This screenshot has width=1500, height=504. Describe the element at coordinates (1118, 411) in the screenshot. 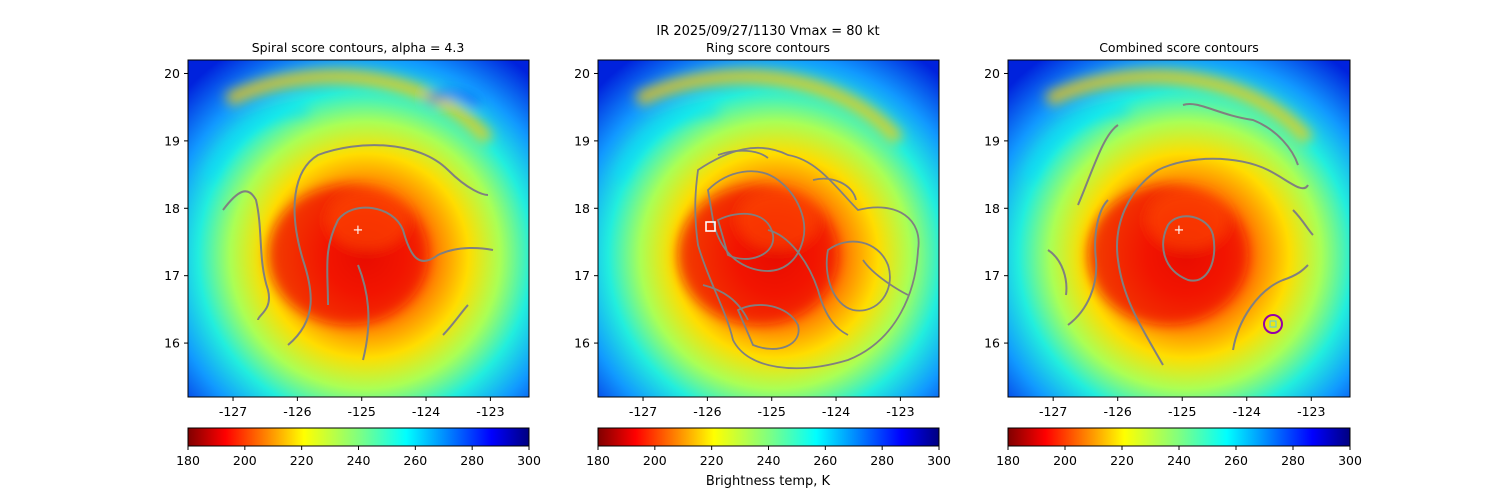

I see `panel-combined-xtick-label: -126` at that location.